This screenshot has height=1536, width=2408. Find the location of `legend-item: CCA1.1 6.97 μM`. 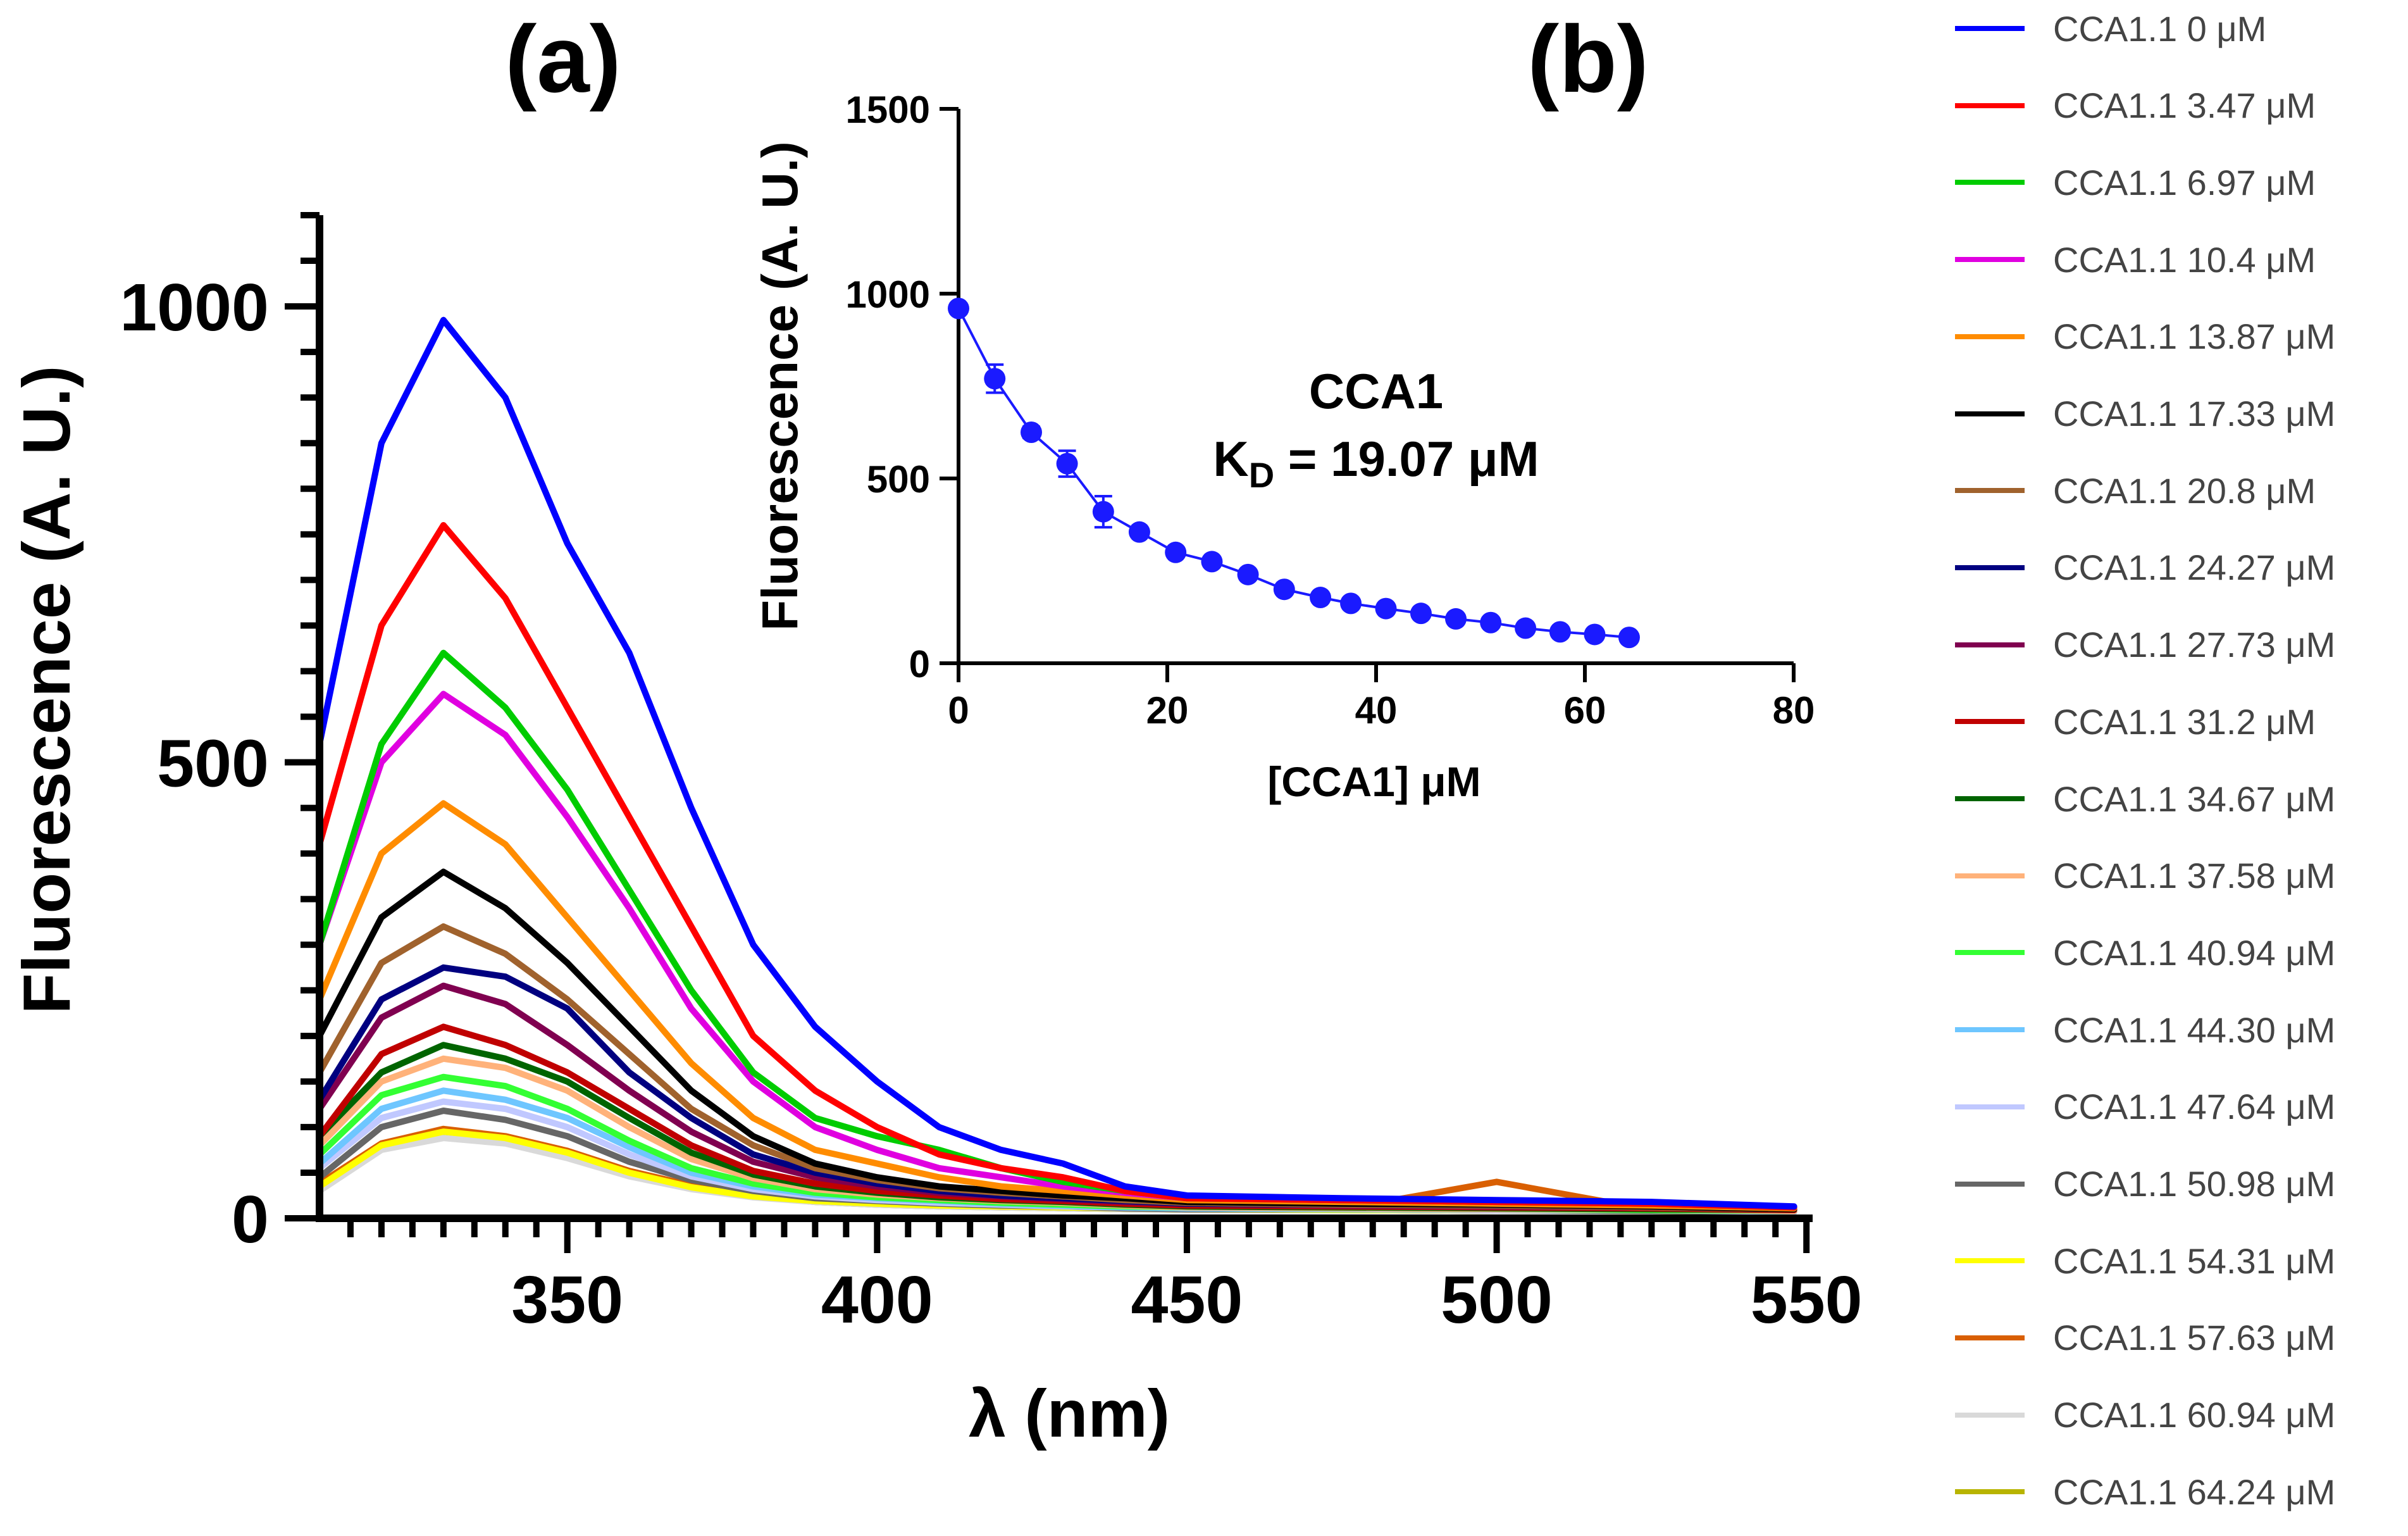

legend-item: CCA1.1 6.97 μM is located at coordinates (2135, 182).